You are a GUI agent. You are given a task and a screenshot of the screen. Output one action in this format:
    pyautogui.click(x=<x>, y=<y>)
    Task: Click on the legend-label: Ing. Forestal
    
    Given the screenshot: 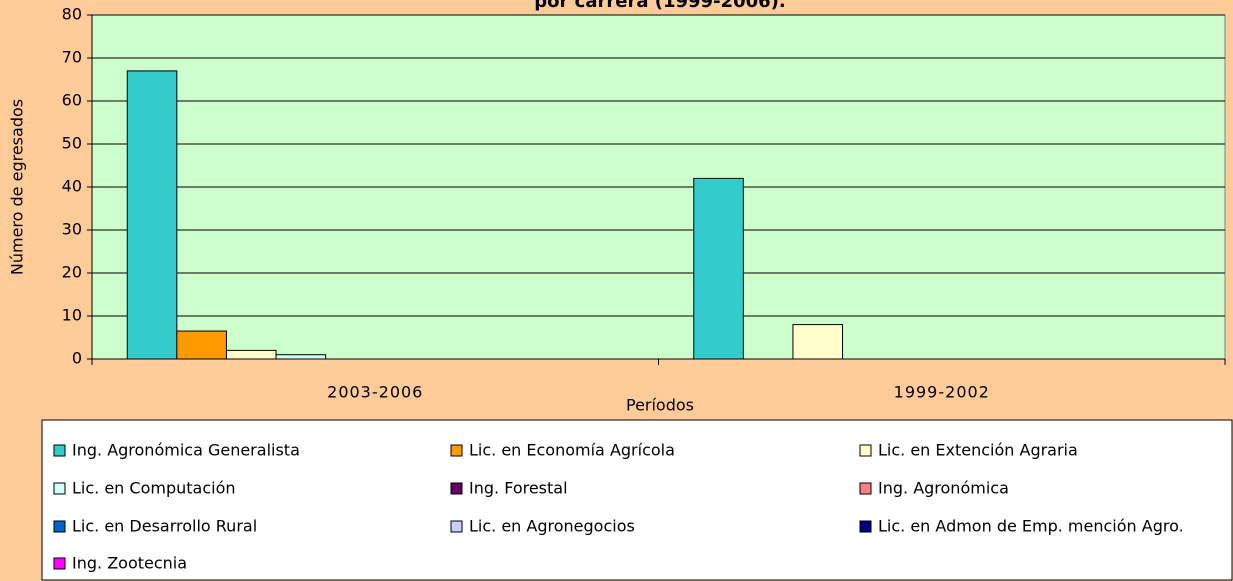 What is the action you would take?
    pyautogui.click(x=518, y=488)
    